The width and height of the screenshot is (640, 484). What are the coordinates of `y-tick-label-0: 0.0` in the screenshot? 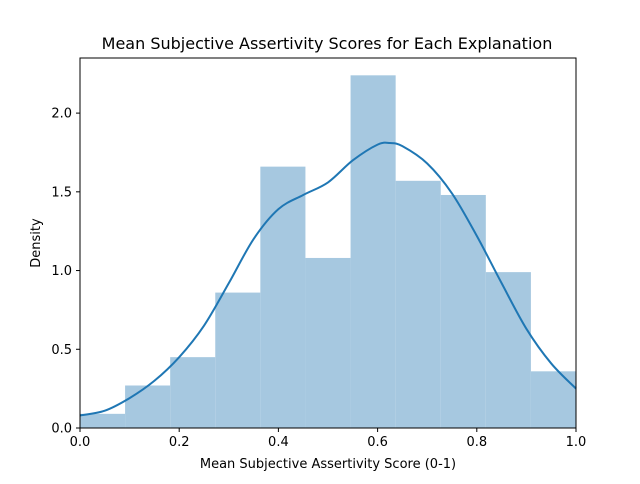 It's located at (61, 429).